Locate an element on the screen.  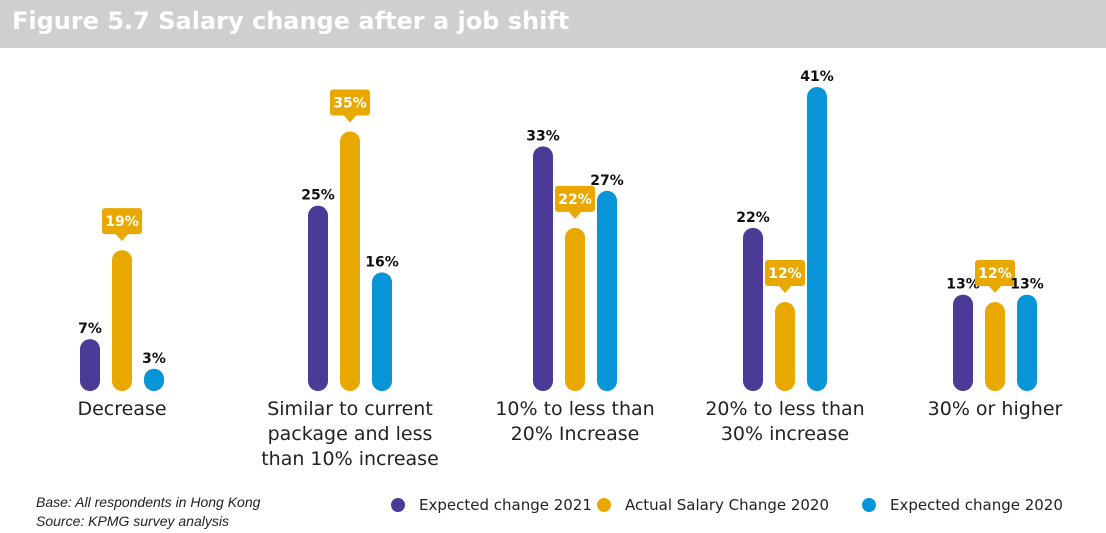
value-label-2-4: 12% is located at coordinates (785, 274).